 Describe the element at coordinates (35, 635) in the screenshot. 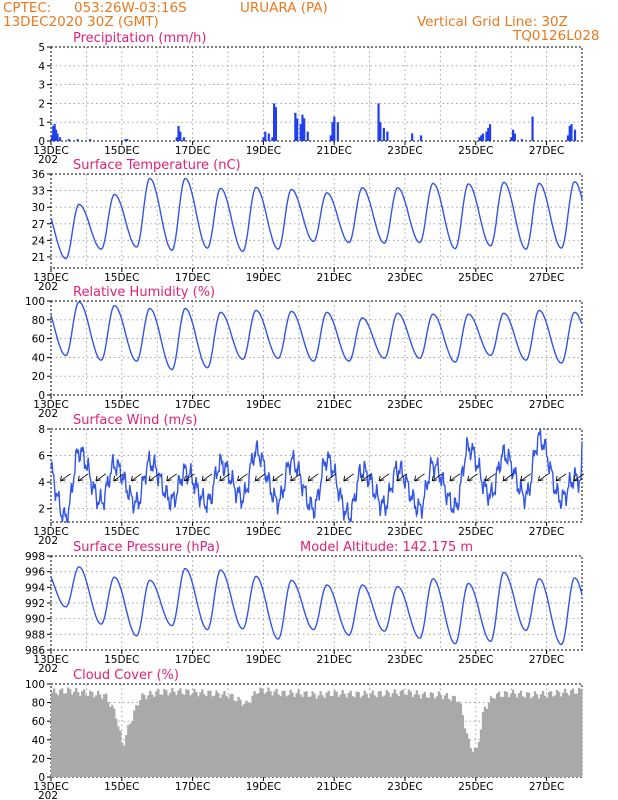

I see `y-tick-label: 988` at that location.